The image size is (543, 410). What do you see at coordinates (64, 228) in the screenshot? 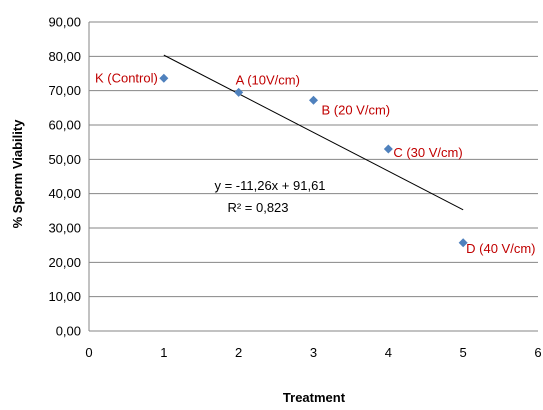
I see `y-tick-label: 30,00` at bounding box center [64, 228].